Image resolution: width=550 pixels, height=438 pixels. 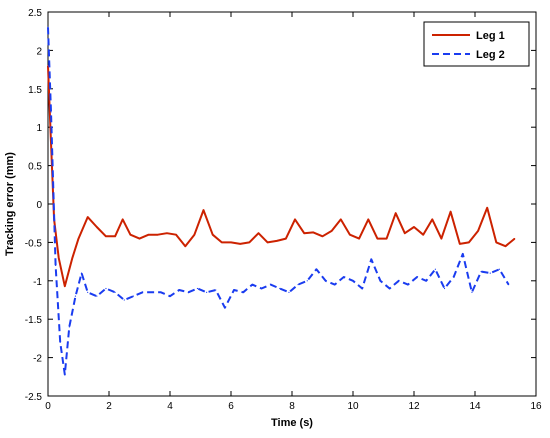 What do you see at coordinates (35, 167) in the screenshot?
I see `y-tick-label: 0.5` at bounding box center [35, 167].